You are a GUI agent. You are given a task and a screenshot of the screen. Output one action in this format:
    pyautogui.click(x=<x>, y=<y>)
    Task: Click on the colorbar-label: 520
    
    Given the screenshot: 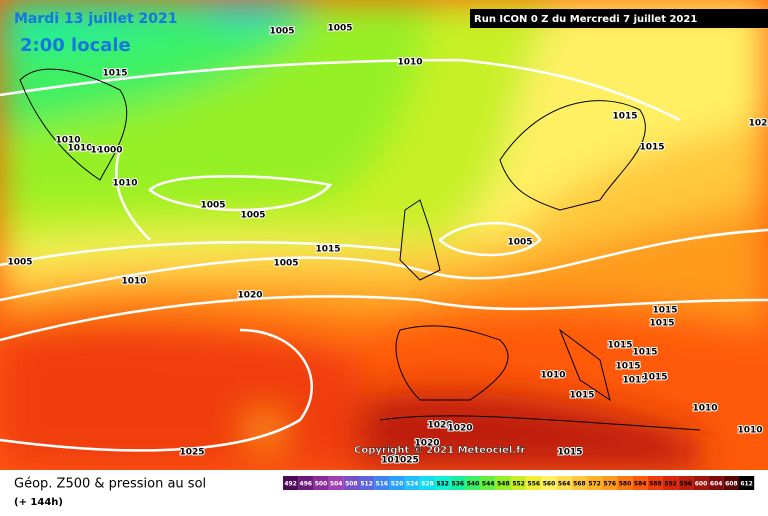 What is the action you would take?
    pyautogui.click(x=397, y=484)
    